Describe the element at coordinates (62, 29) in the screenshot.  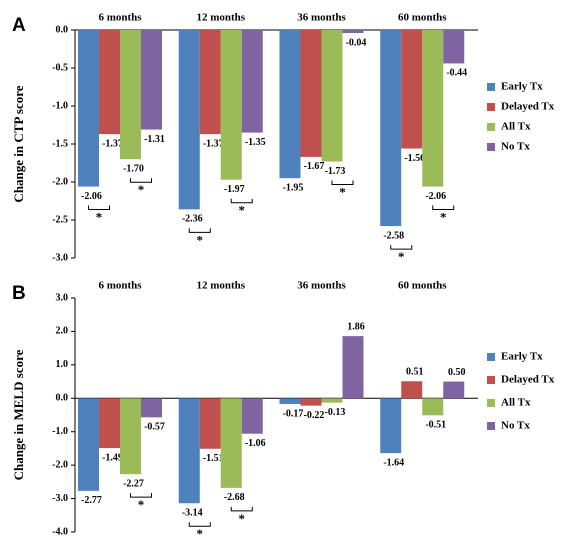
I see `y-tick-label: 0.0` at that location.